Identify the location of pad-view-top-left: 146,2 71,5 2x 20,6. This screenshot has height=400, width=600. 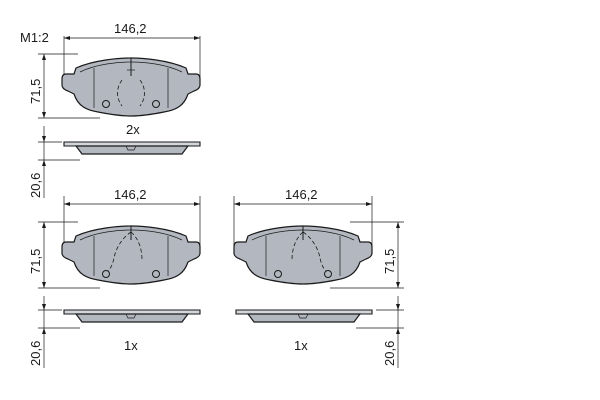
(114, 109).